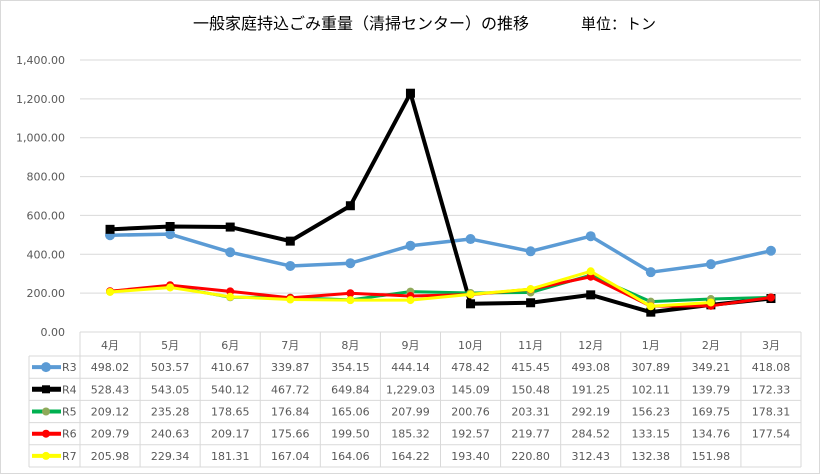 This screenshot has height=474, width=820. What do you see at coordinates (46, 389) in the screenshot?
I see `legend-marker-R4` at bounding box center [46, 389].